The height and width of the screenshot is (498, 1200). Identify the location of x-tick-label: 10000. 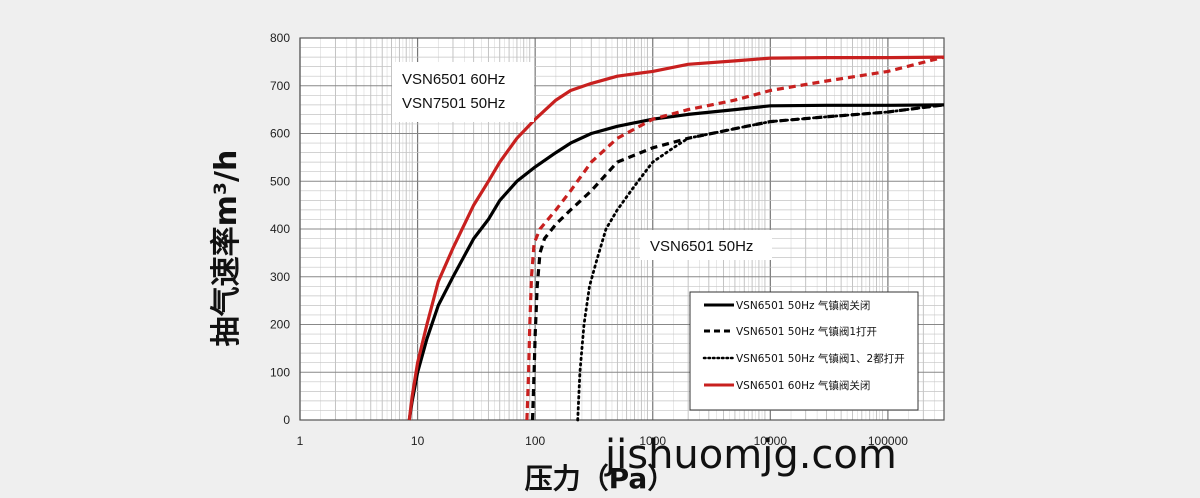
(771, 441).